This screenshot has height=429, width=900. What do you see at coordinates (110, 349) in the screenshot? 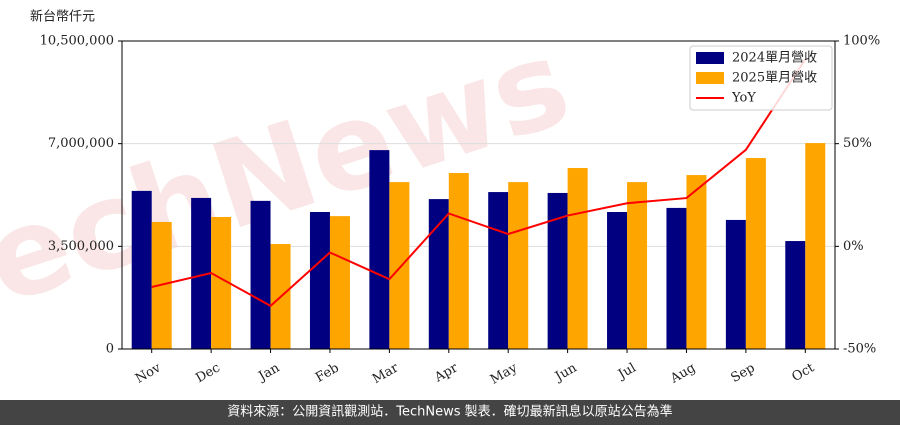
I see `y-tick-label: 0` at bounding box center [110, 349].